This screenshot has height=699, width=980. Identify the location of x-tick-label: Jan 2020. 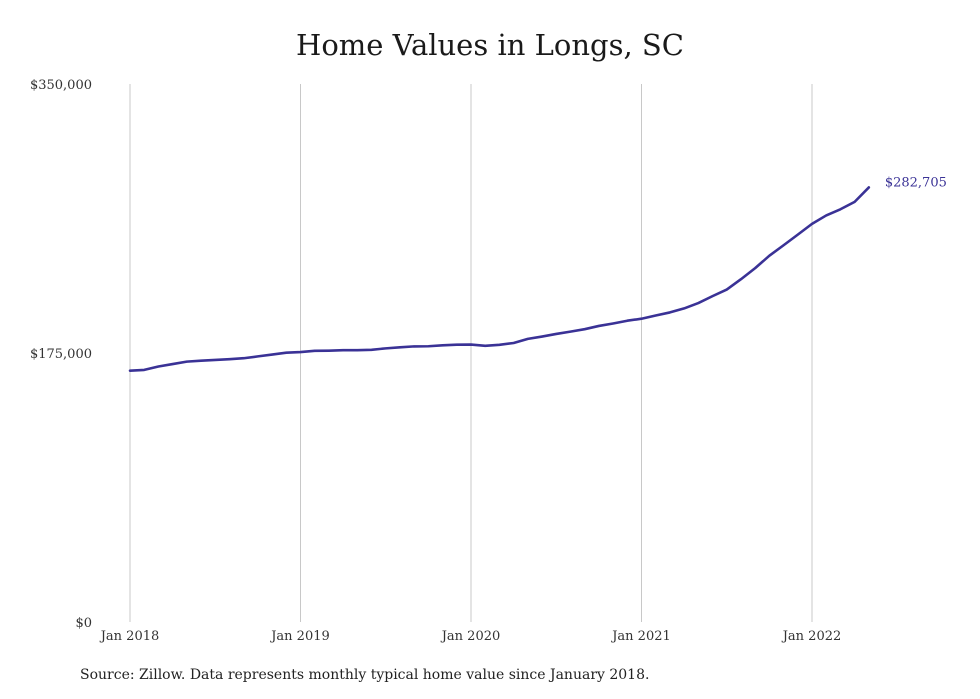
(470, 636).